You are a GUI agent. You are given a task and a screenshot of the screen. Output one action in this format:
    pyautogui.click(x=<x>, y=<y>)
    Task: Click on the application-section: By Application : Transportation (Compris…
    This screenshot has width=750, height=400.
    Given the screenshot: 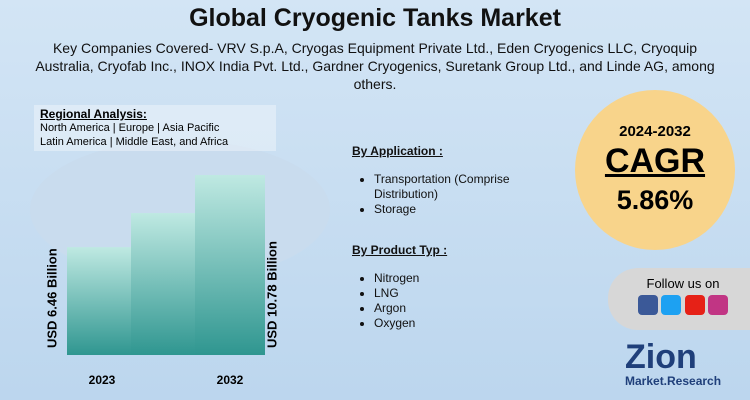 What is the action you would take?
    pyautogui.click(x=457, y=180)
    